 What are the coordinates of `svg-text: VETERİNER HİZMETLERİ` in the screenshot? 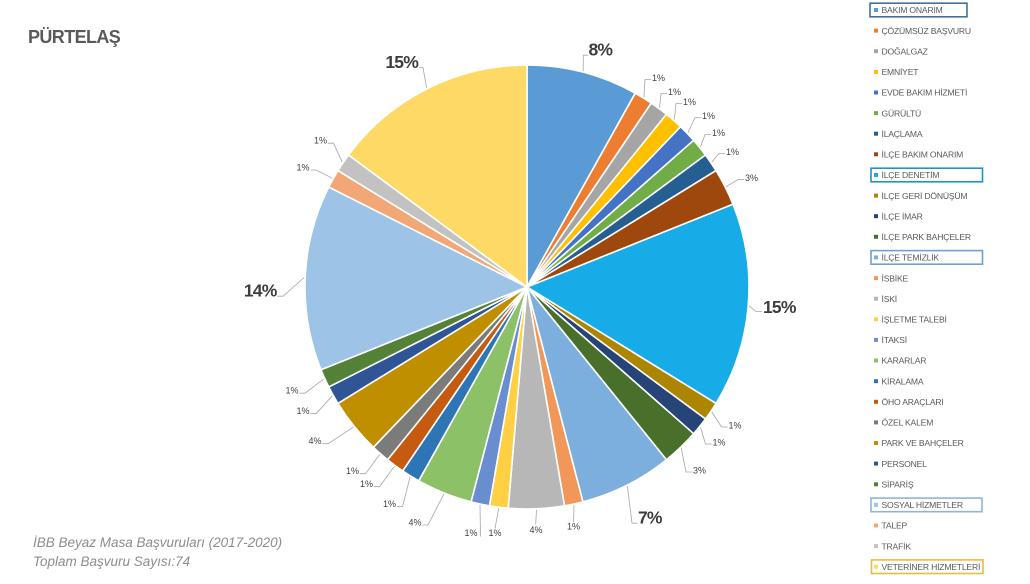 It's located at (931, 567).